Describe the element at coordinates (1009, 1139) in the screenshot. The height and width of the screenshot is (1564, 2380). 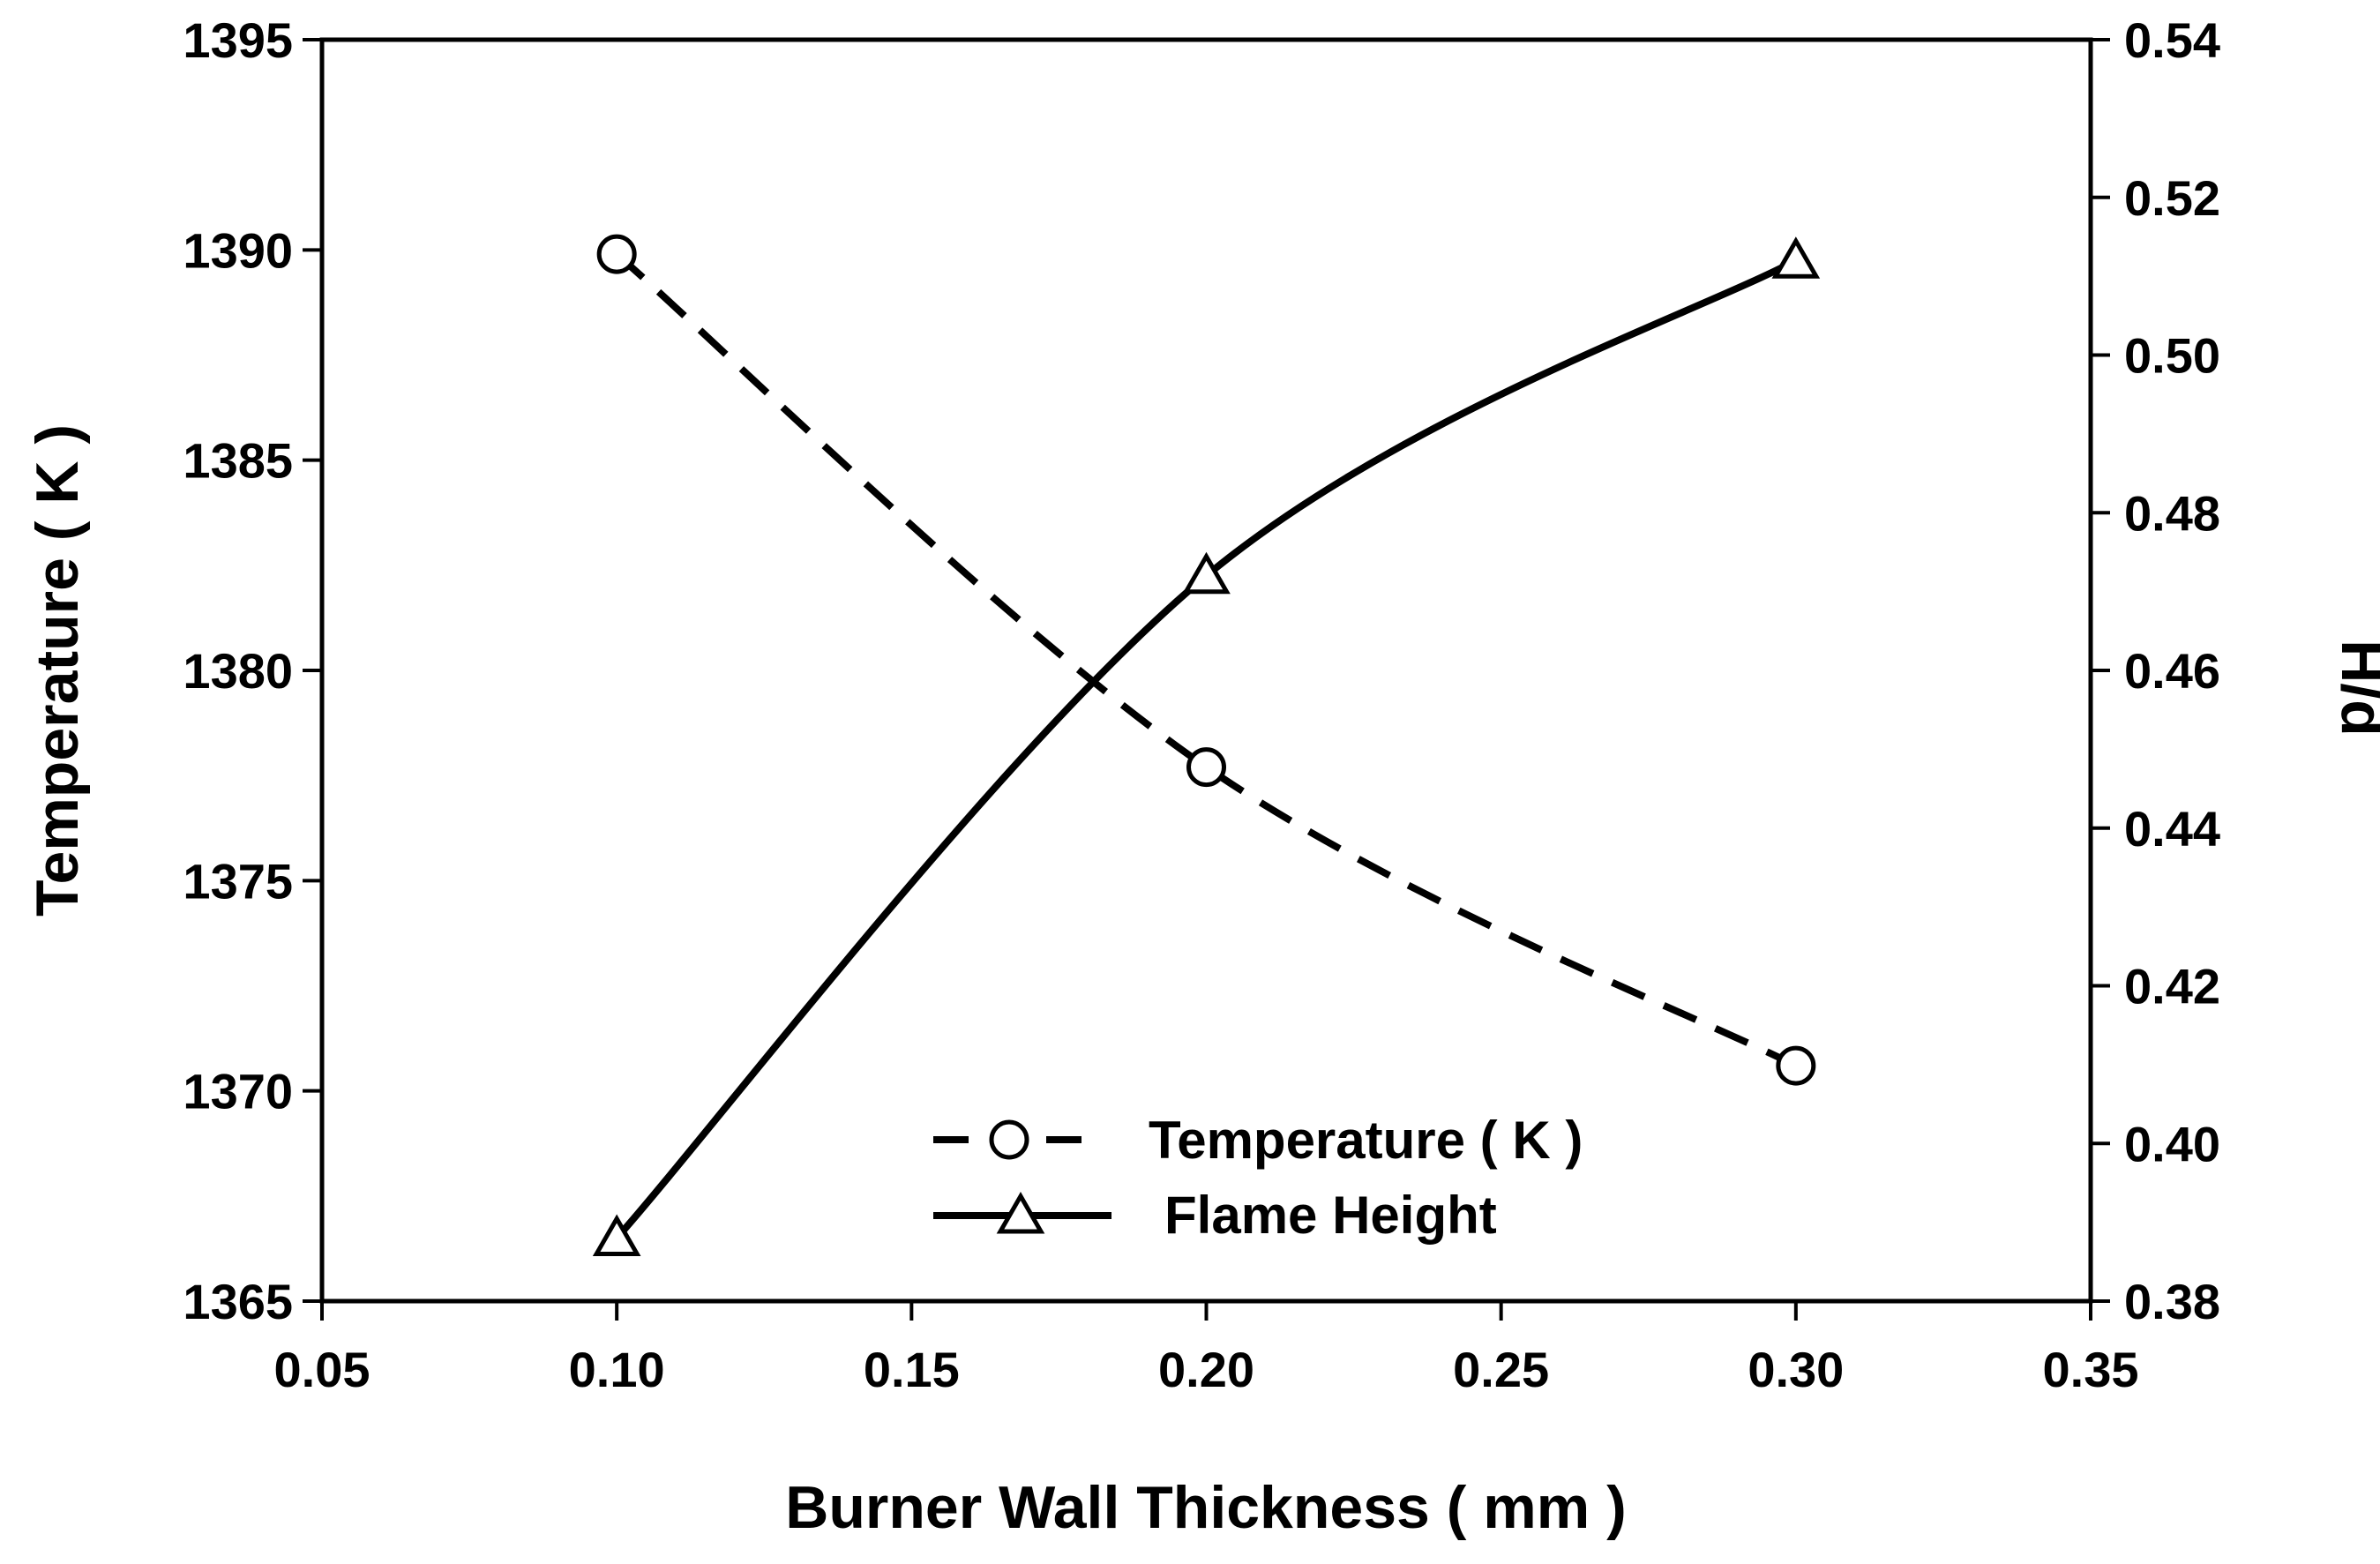
I see `legend-temperature-marker` at that location.